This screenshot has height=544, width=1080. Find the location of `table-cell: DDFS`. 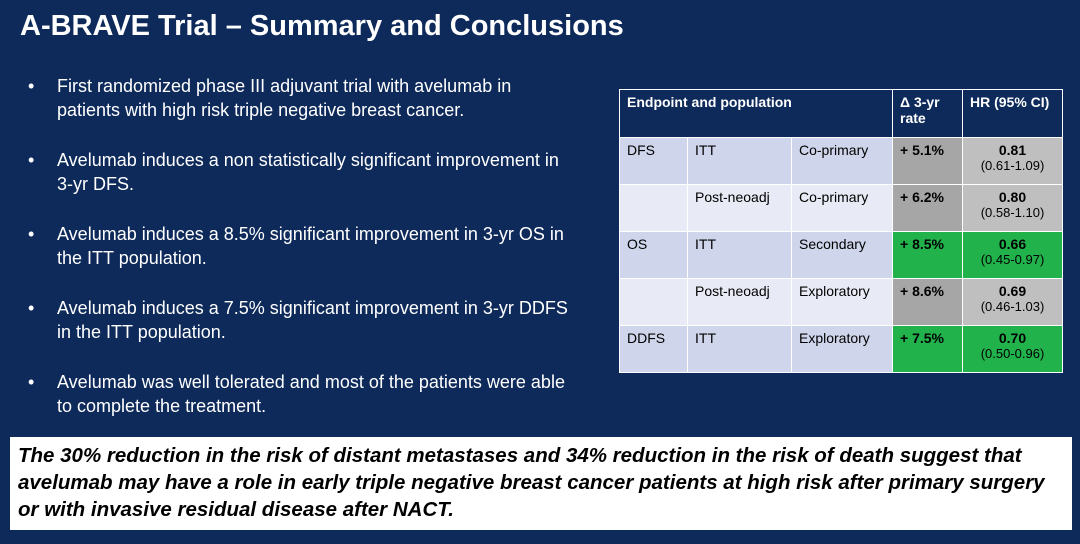

table-cell: DDFS is located at coordinates (653, 349).